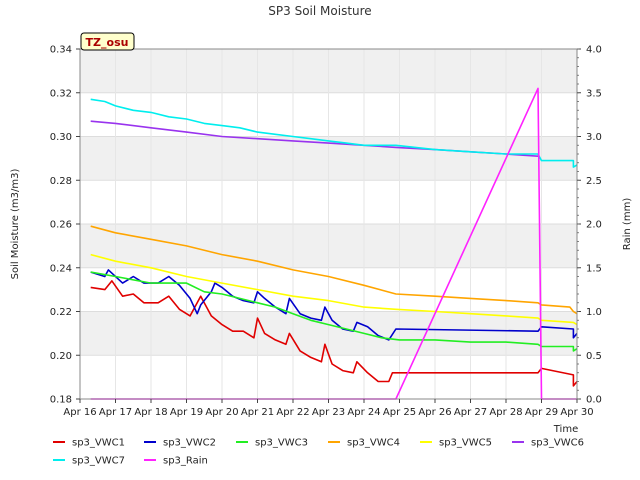 The width and height of the screenshot is (640, 480). What do you see at coordinates (594, 268) in the screenshot?
I see `y2-tick-label: 1.5` at bounding box center [594, 268].